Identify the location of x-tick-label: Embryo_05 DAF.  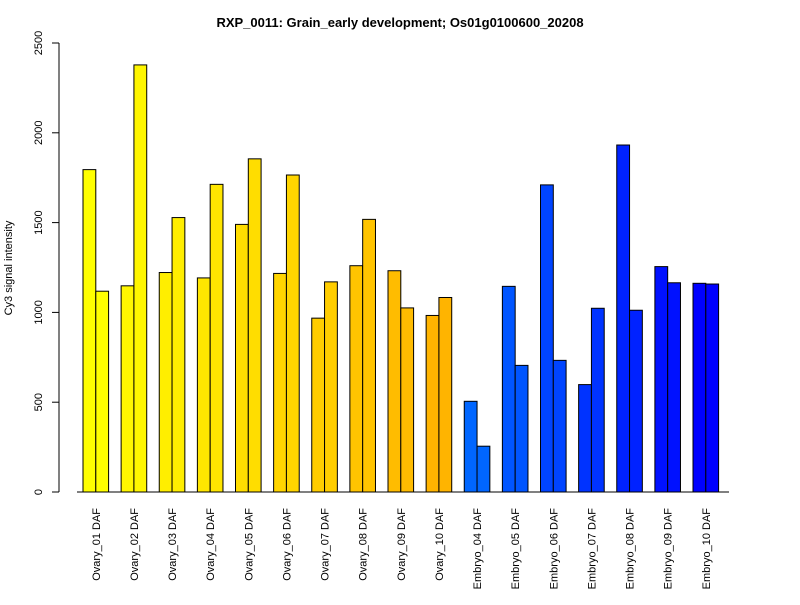
(516, 549).